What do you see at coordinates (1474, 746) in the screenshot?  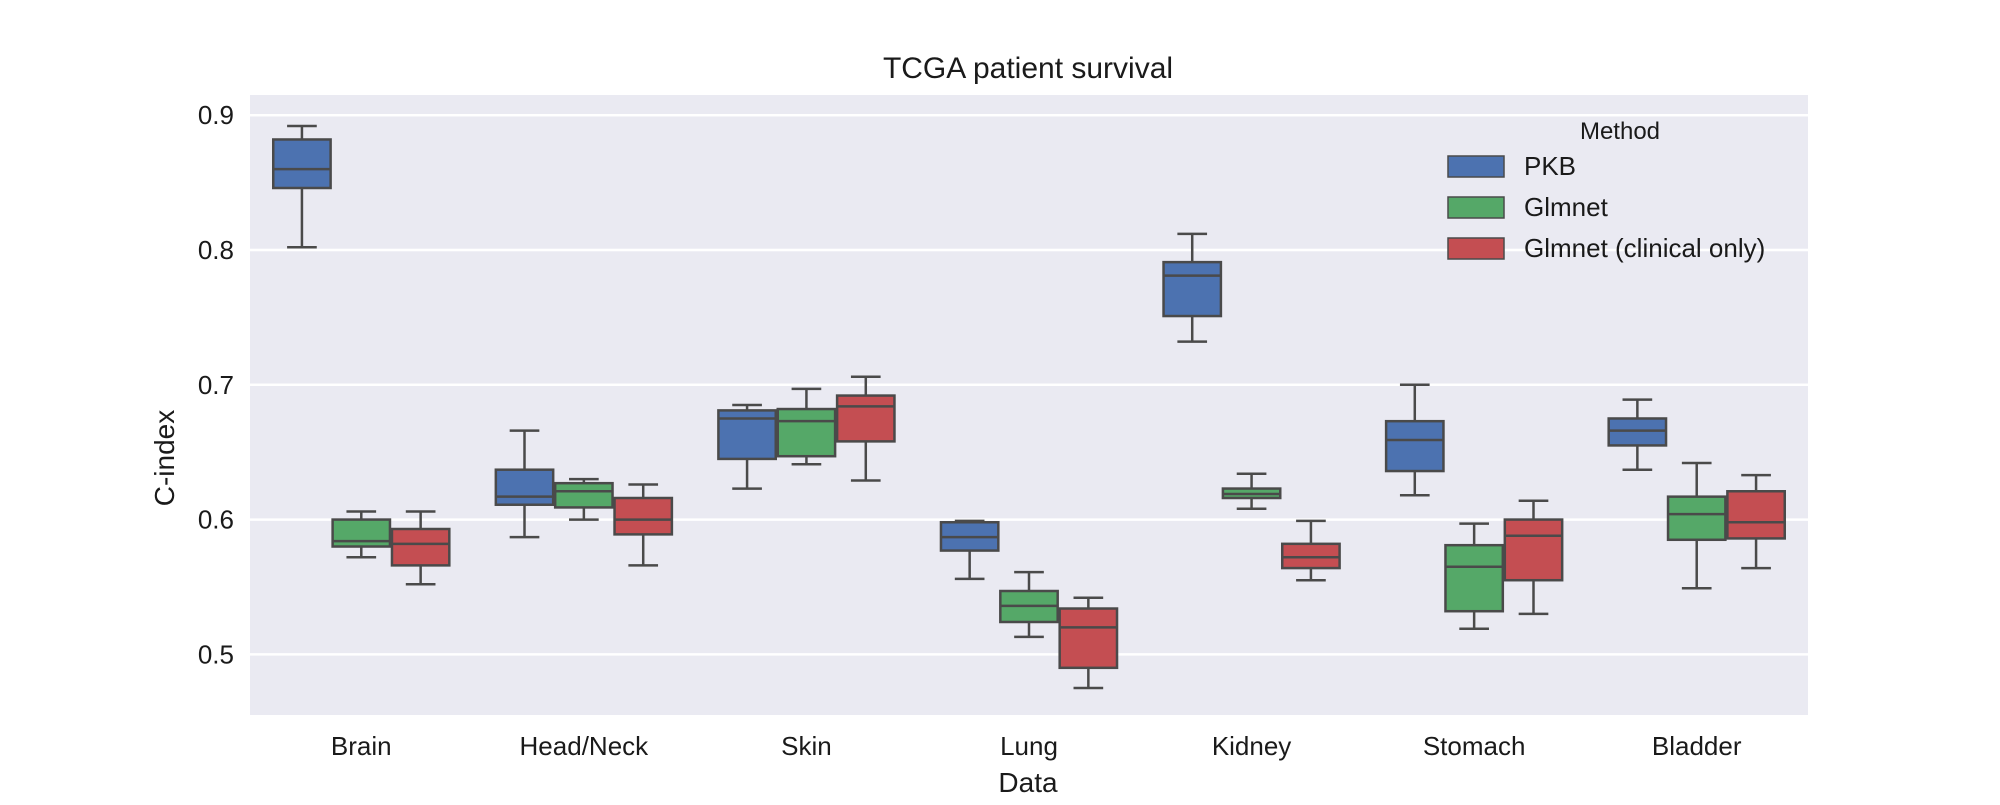 I see `x-tick-label: Stomach` at bounding box center [1474, 746].